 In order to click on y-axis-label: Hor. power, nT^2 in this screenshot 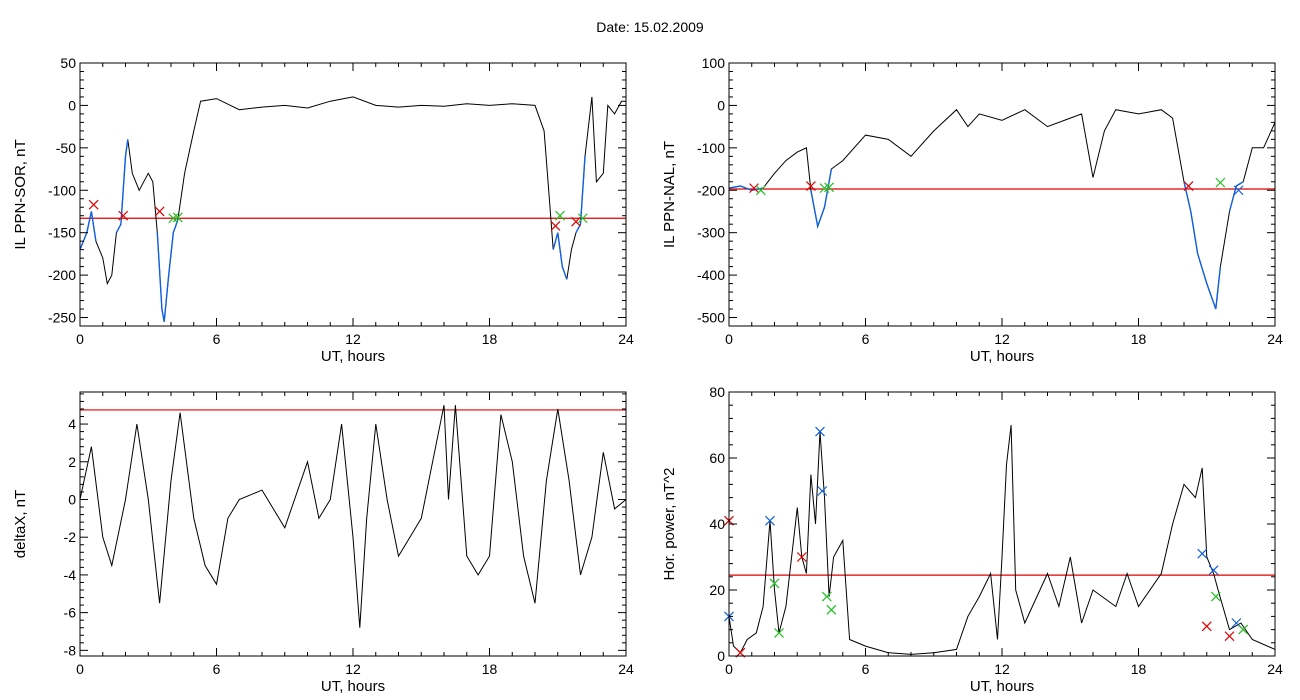, I will do `click(669, 524)`.